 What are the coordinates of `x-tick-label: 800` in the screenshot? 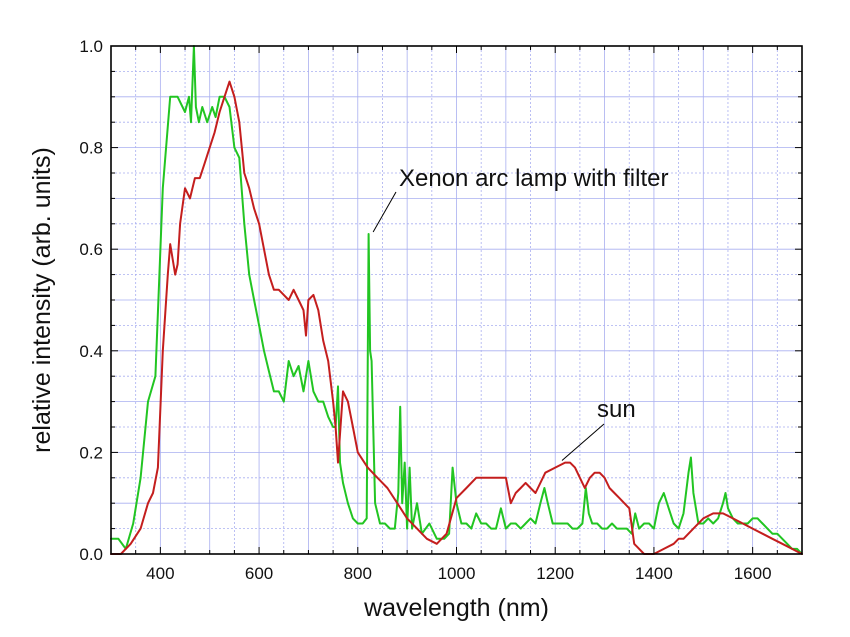 It's located at (358, 573).